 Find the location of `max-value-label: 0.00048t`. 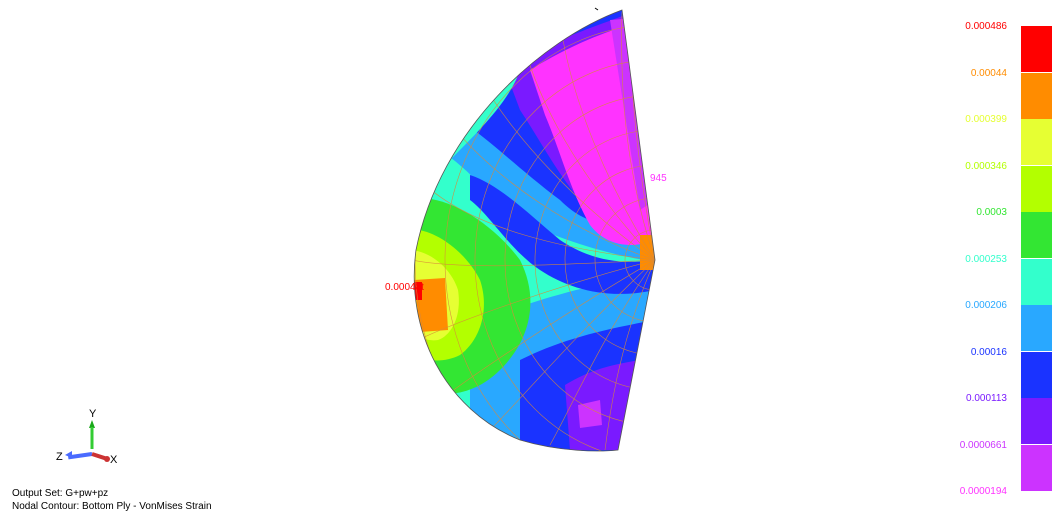

max-value-label: 0.00048t is located at coordinates (404, 287).